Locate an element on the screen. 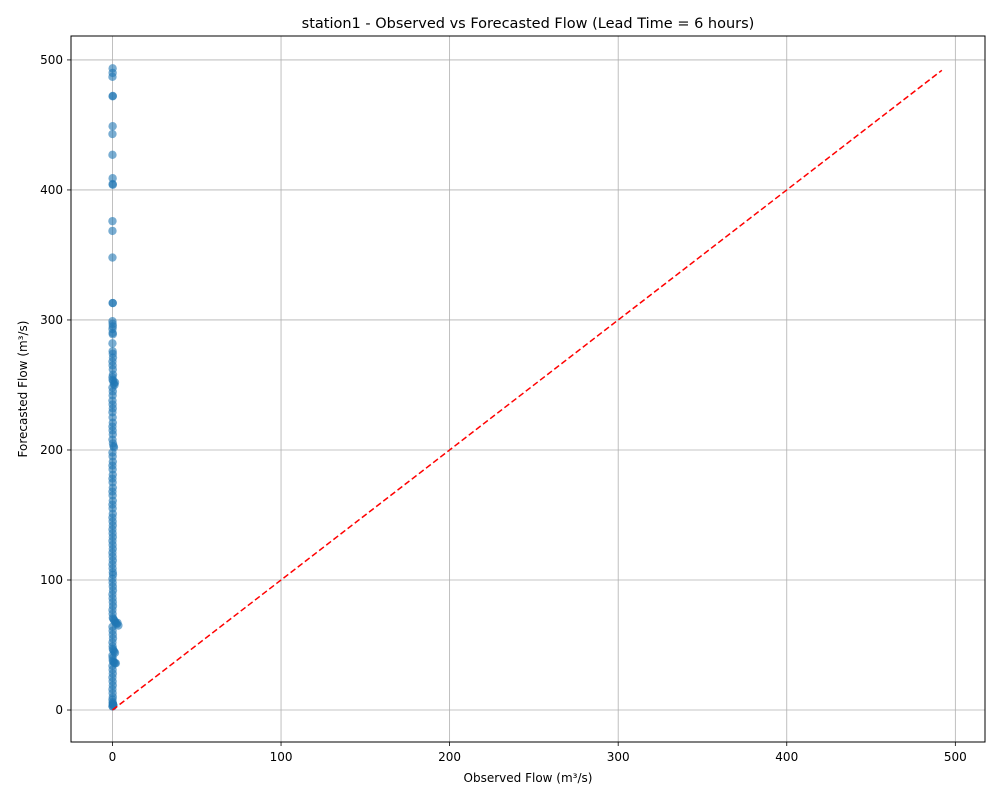 Image resolution: width=1000 pixels, height=804 pixels. y-tick-label: 300 is located at coordinates (51, 320).